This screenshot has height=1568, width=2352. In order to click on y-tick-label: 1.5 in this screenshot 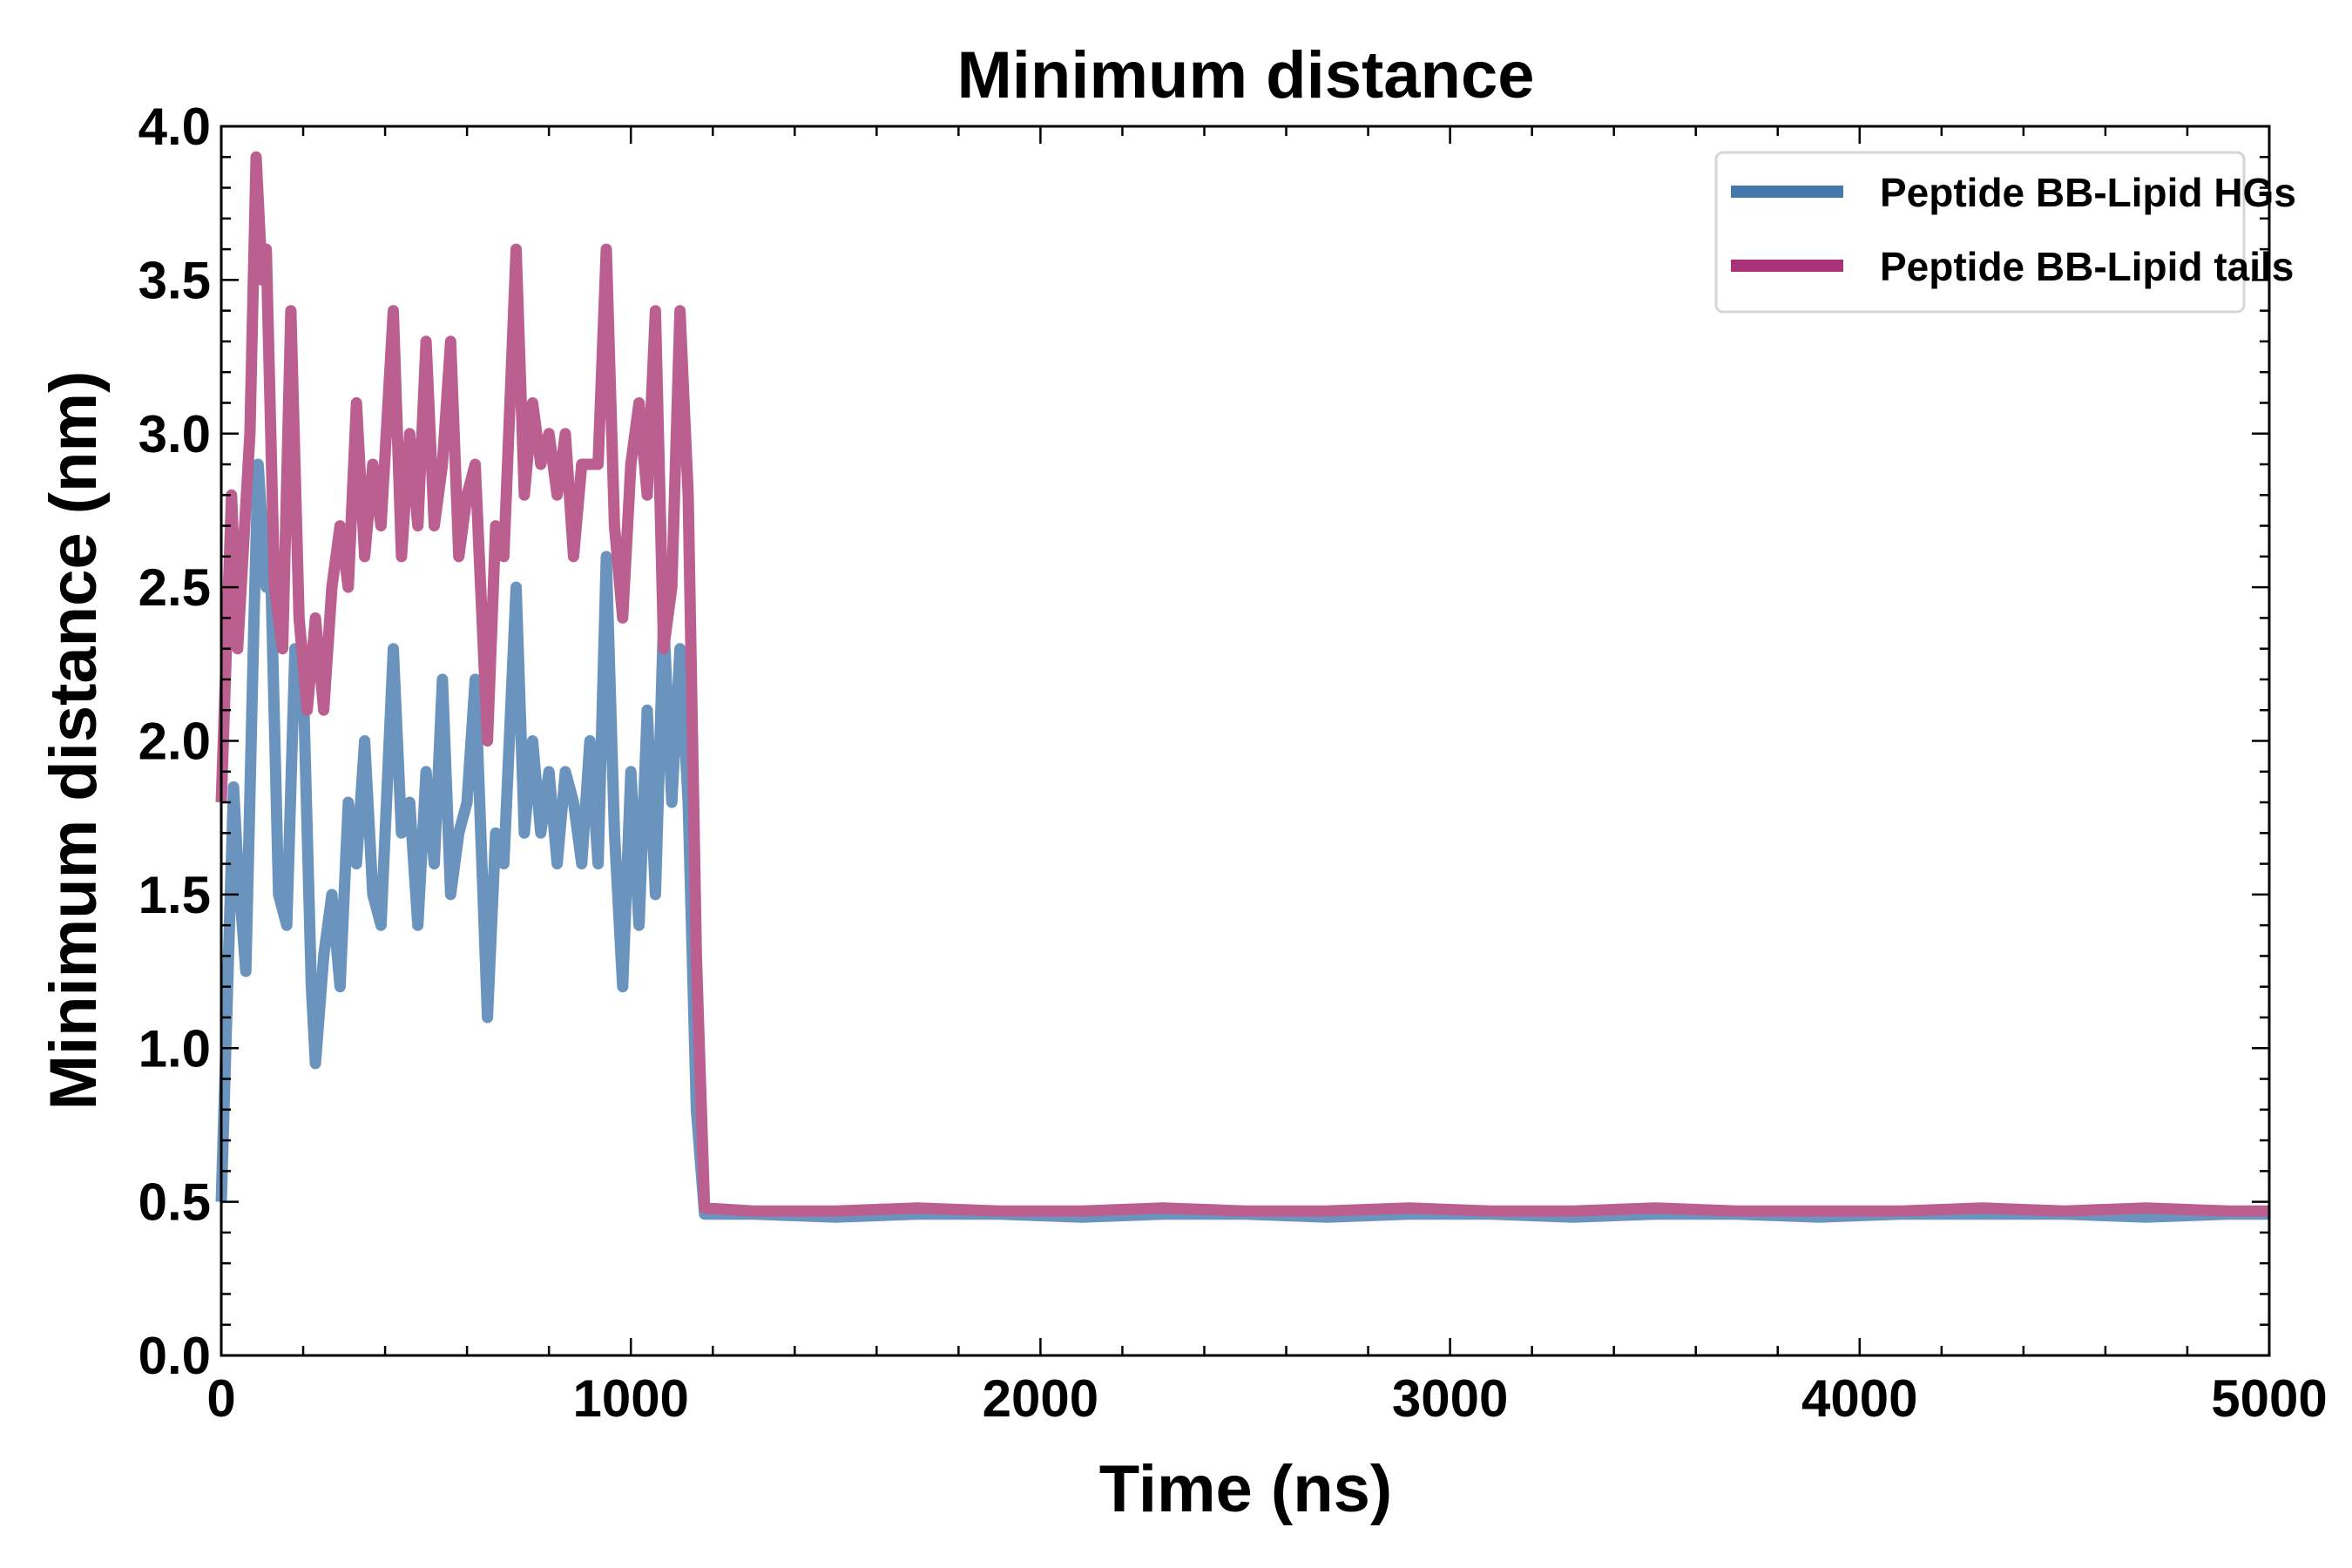, I will do `click(175, 895)`.